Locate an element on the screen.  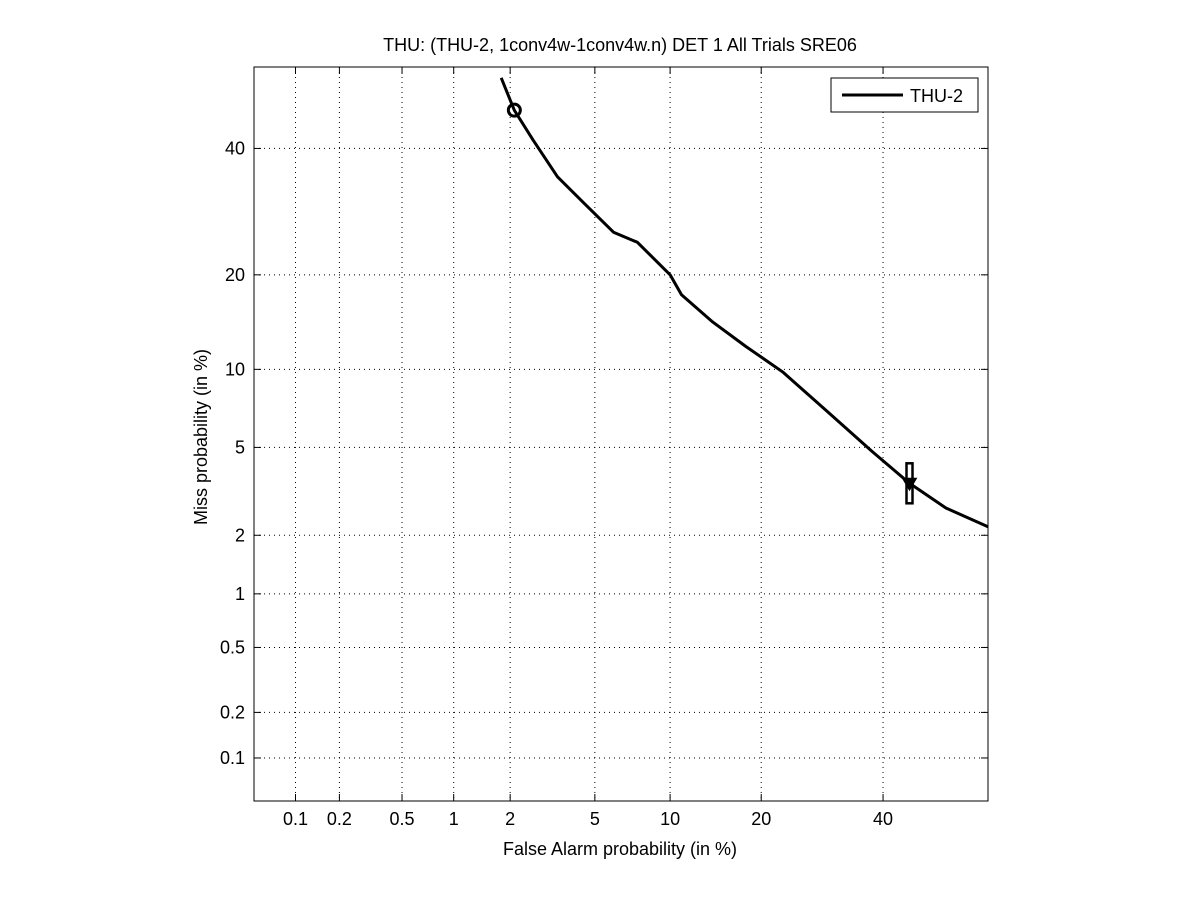
x-axis-label: False Alarm probability (in %) is located at coordinates (620, 849).